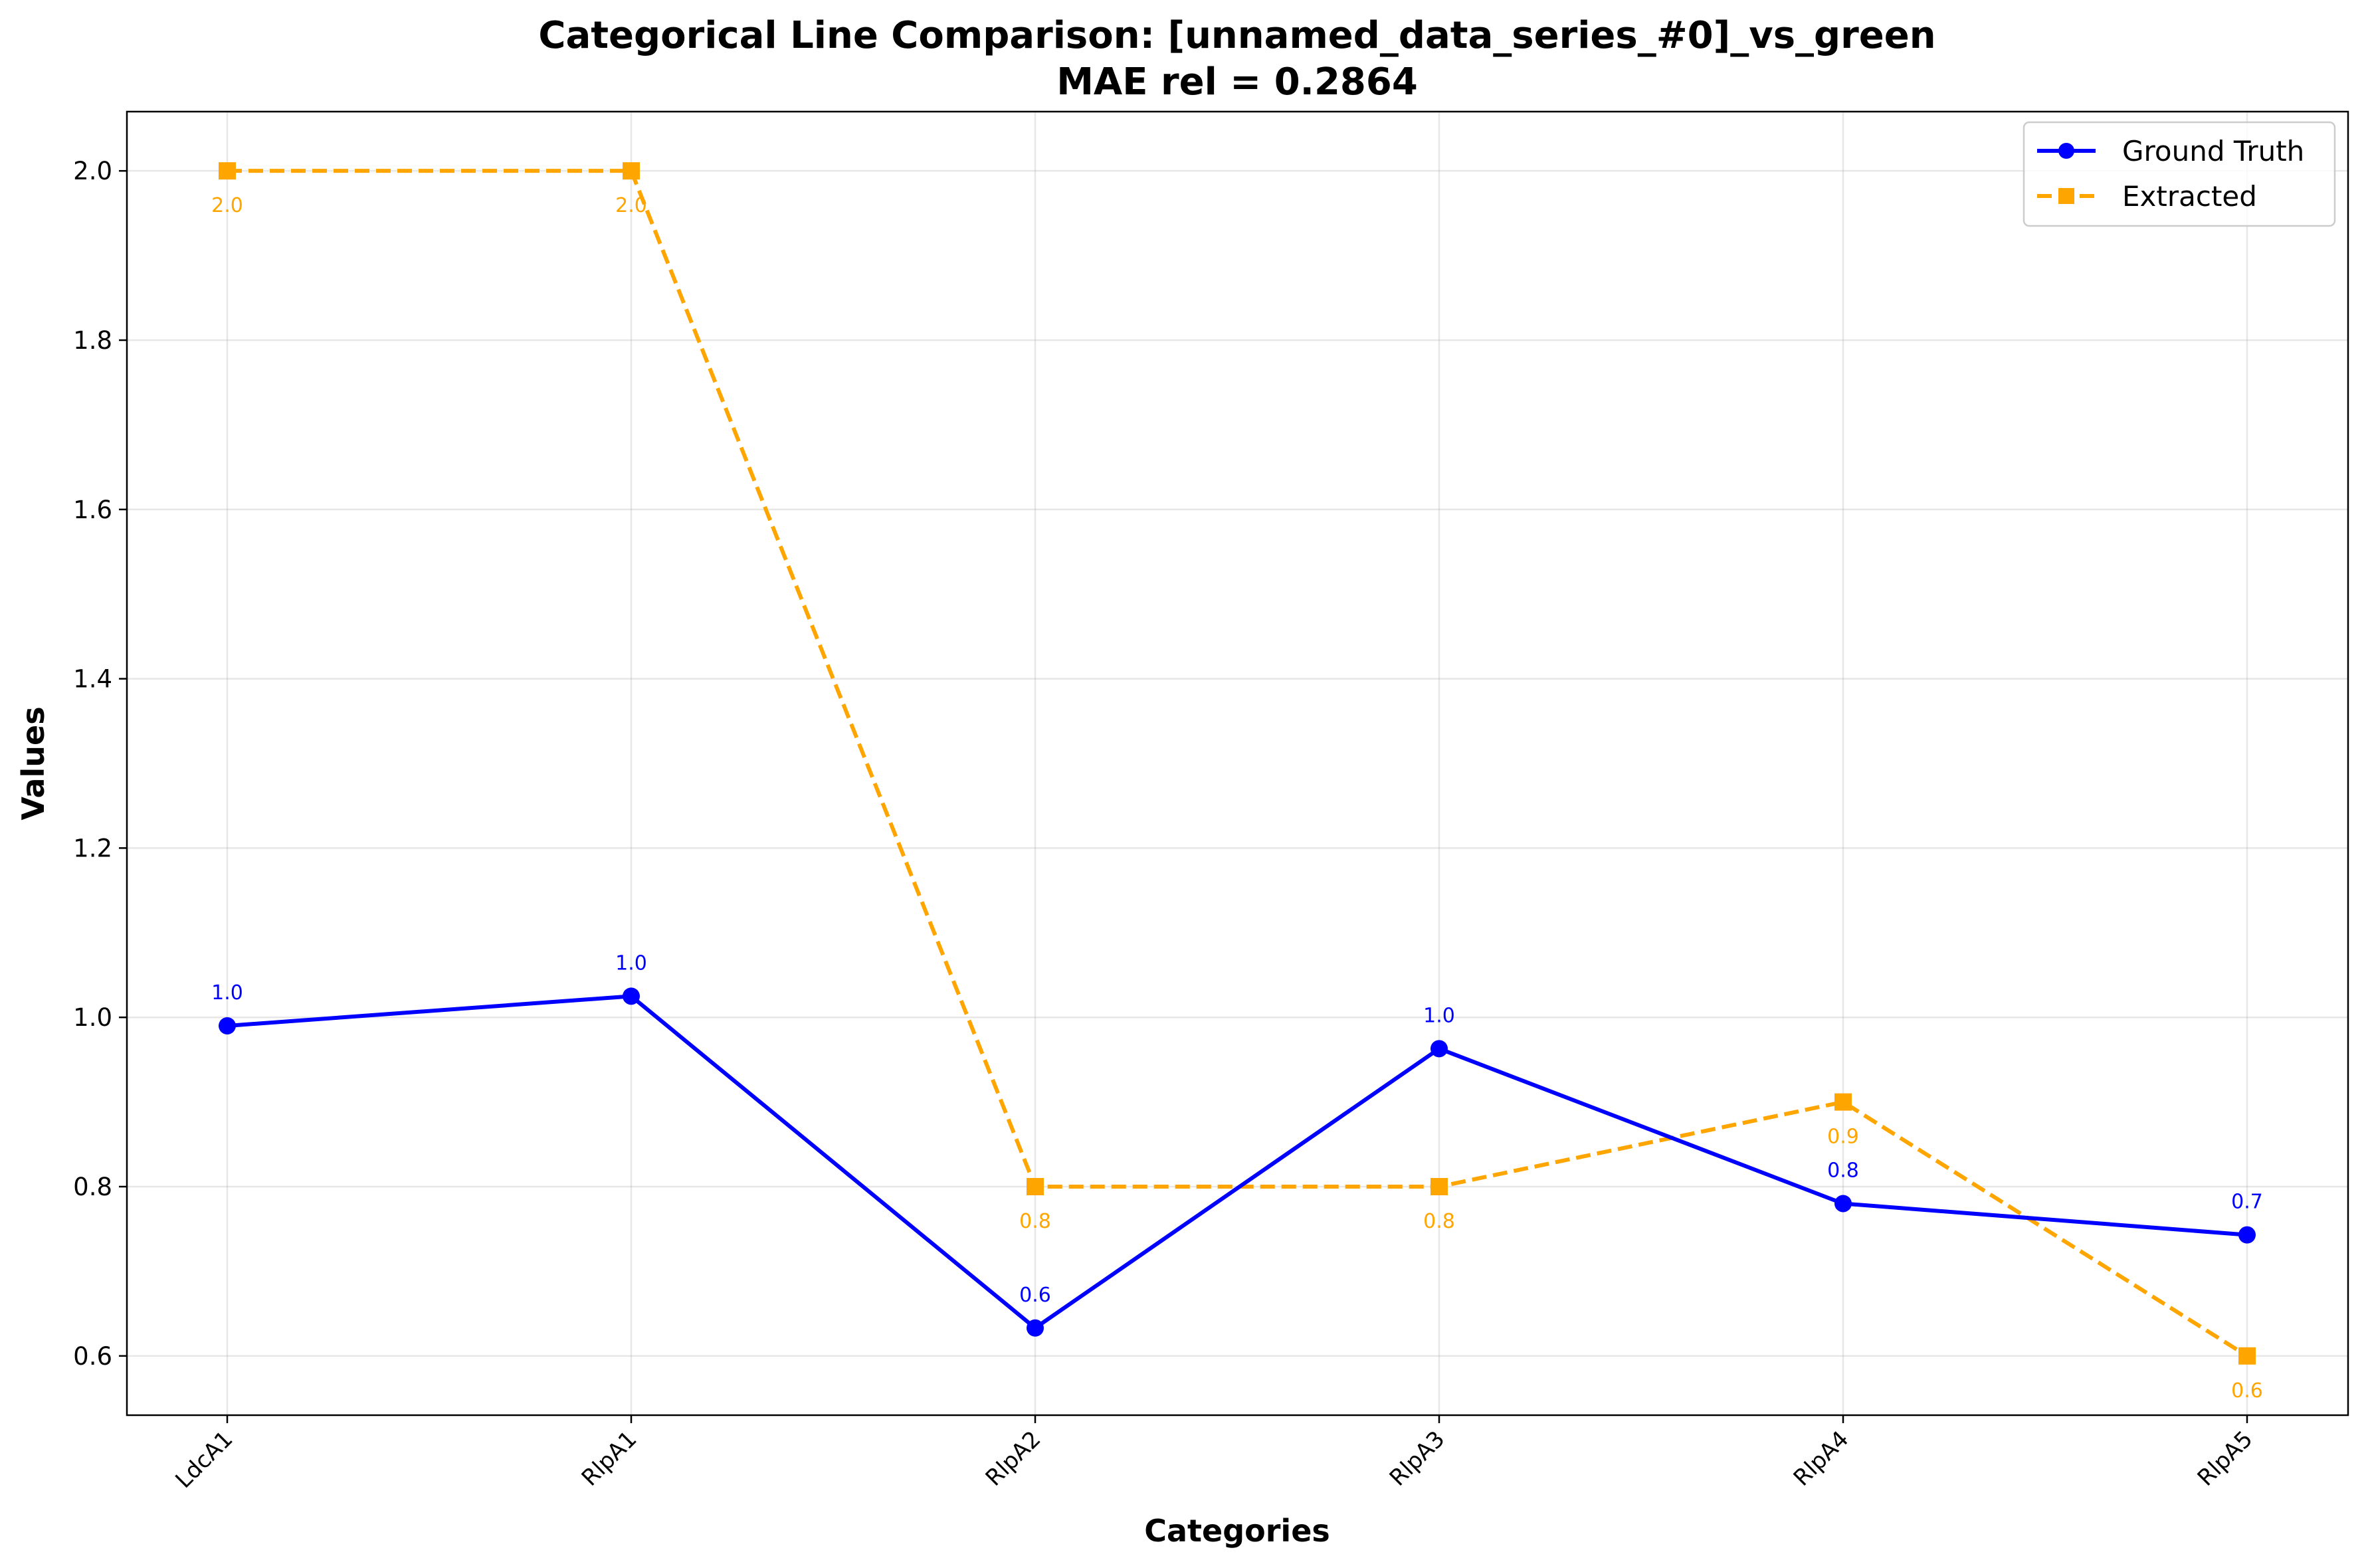 This screenshot has width=2368, height=1568. What do you see at coordinates (204, 1460) in the screenshot?
I see `x-tick-label: LdcA1` at bounding box center [204, 1460].